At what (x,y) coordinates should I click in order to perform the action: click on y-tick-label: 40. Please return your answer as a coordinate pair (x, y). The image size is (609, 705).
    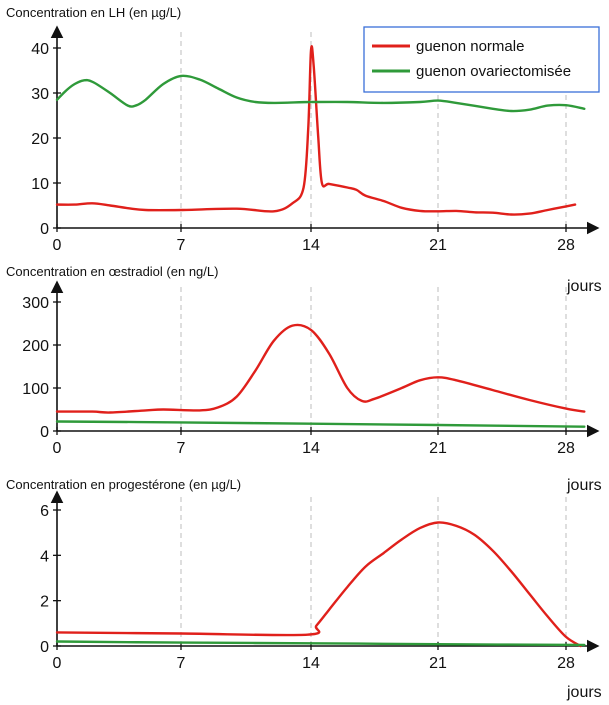
    Looking at the image, I should click on (40, 49).